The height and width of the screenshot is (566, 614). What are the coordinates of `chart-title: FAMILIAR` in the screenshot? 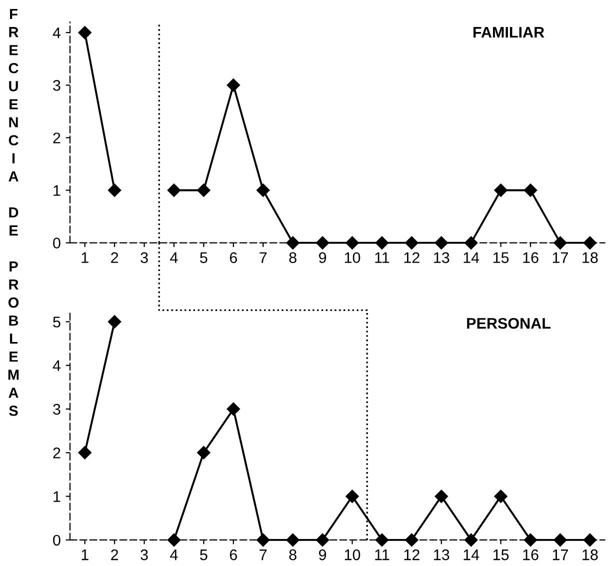 It's located at (508, 32).